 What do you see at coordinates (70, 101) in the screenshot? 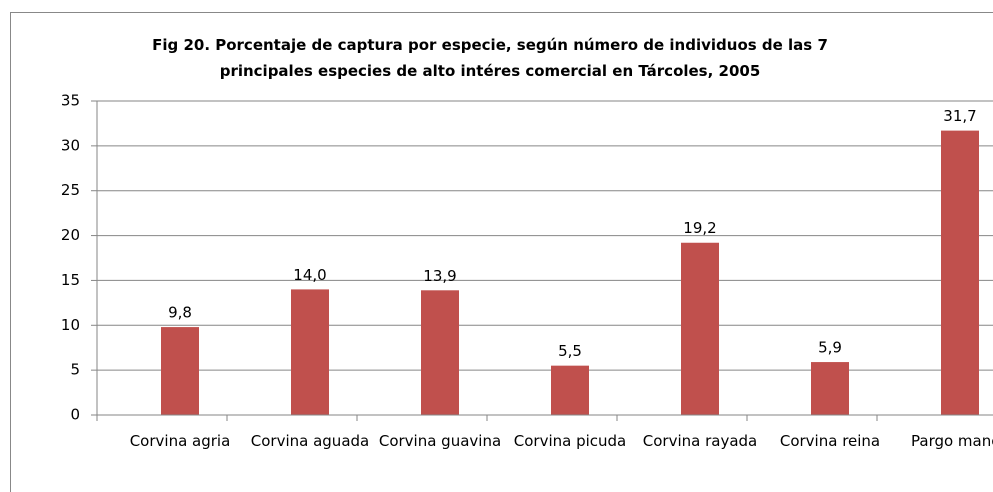
I see `y-tick-label: 35` at bounding box center [70, 101].